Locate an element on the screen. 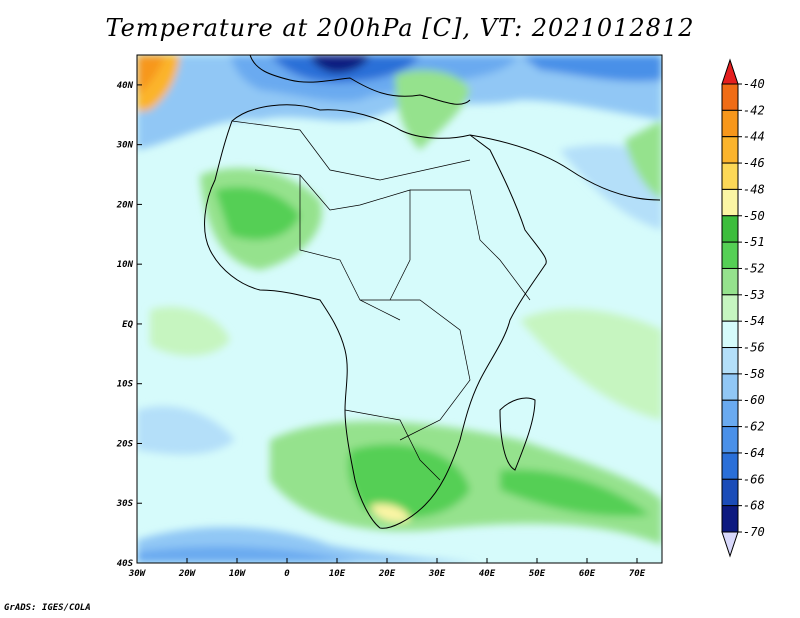 This screenshot has width=800, height=618. colorbar-label: -42 is located at coordinates (754, 110).